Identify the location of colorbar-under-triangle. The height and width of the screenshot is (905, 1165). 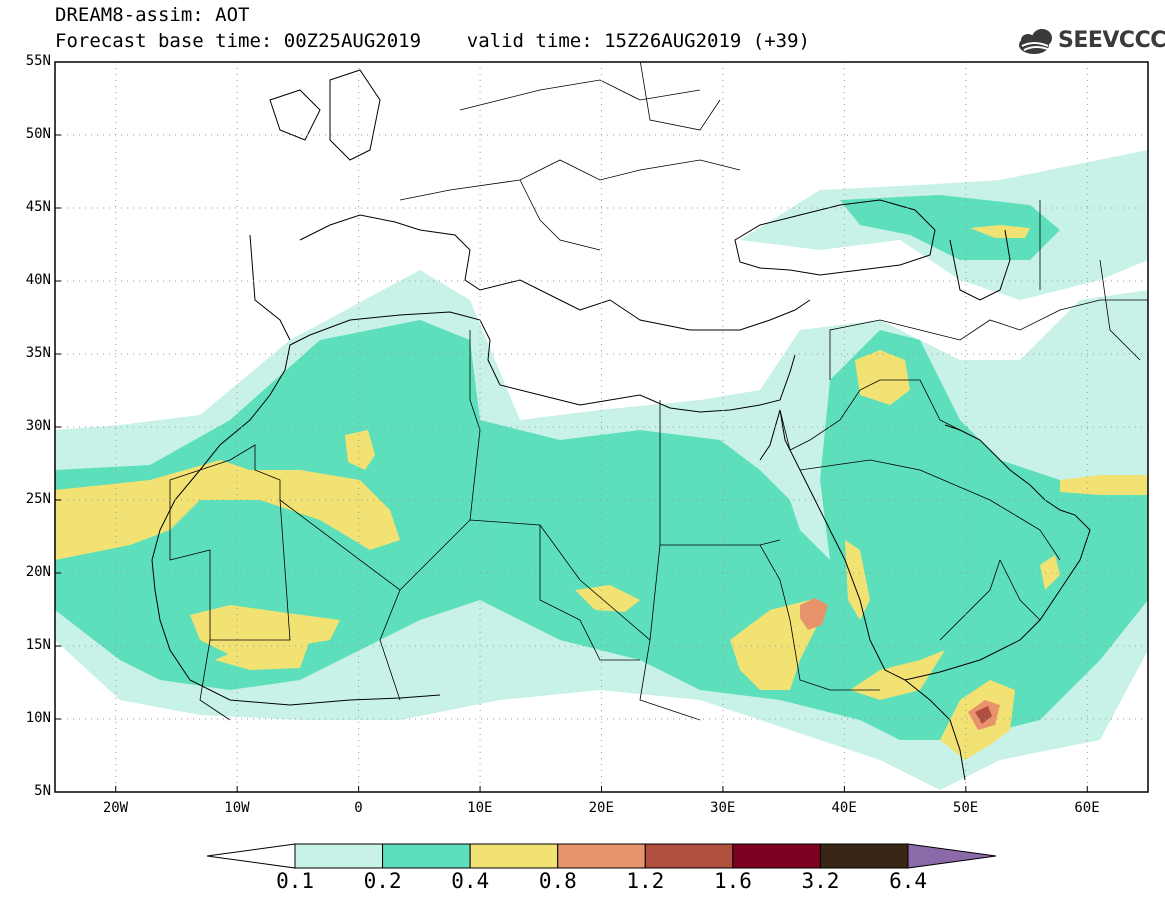
(251, 856).